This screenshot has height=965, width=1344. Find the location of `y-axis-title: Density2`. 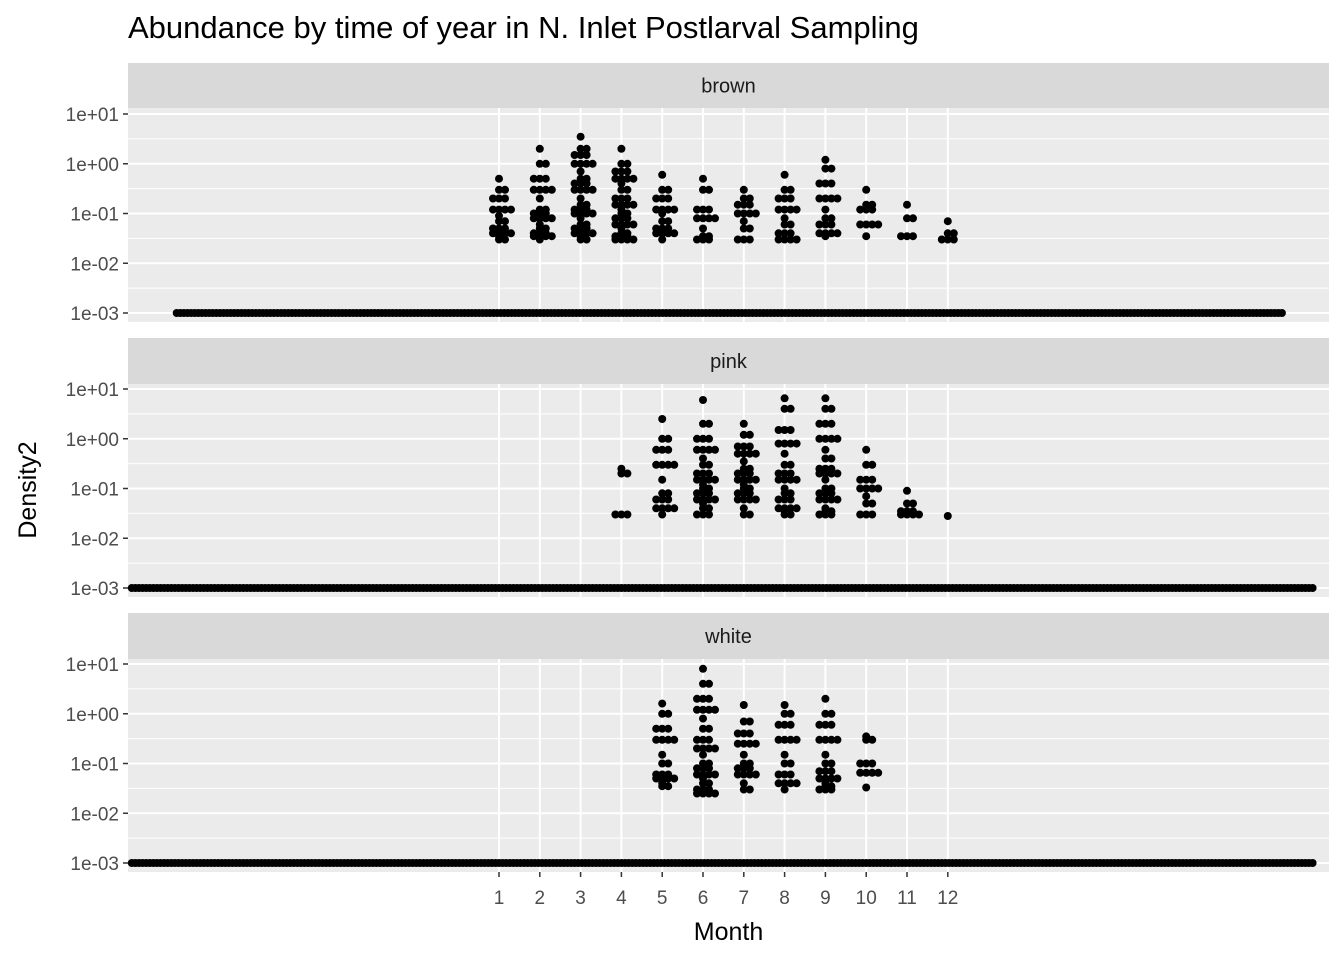

y-axis-title: Density2 is located at coordinates (28, 489).